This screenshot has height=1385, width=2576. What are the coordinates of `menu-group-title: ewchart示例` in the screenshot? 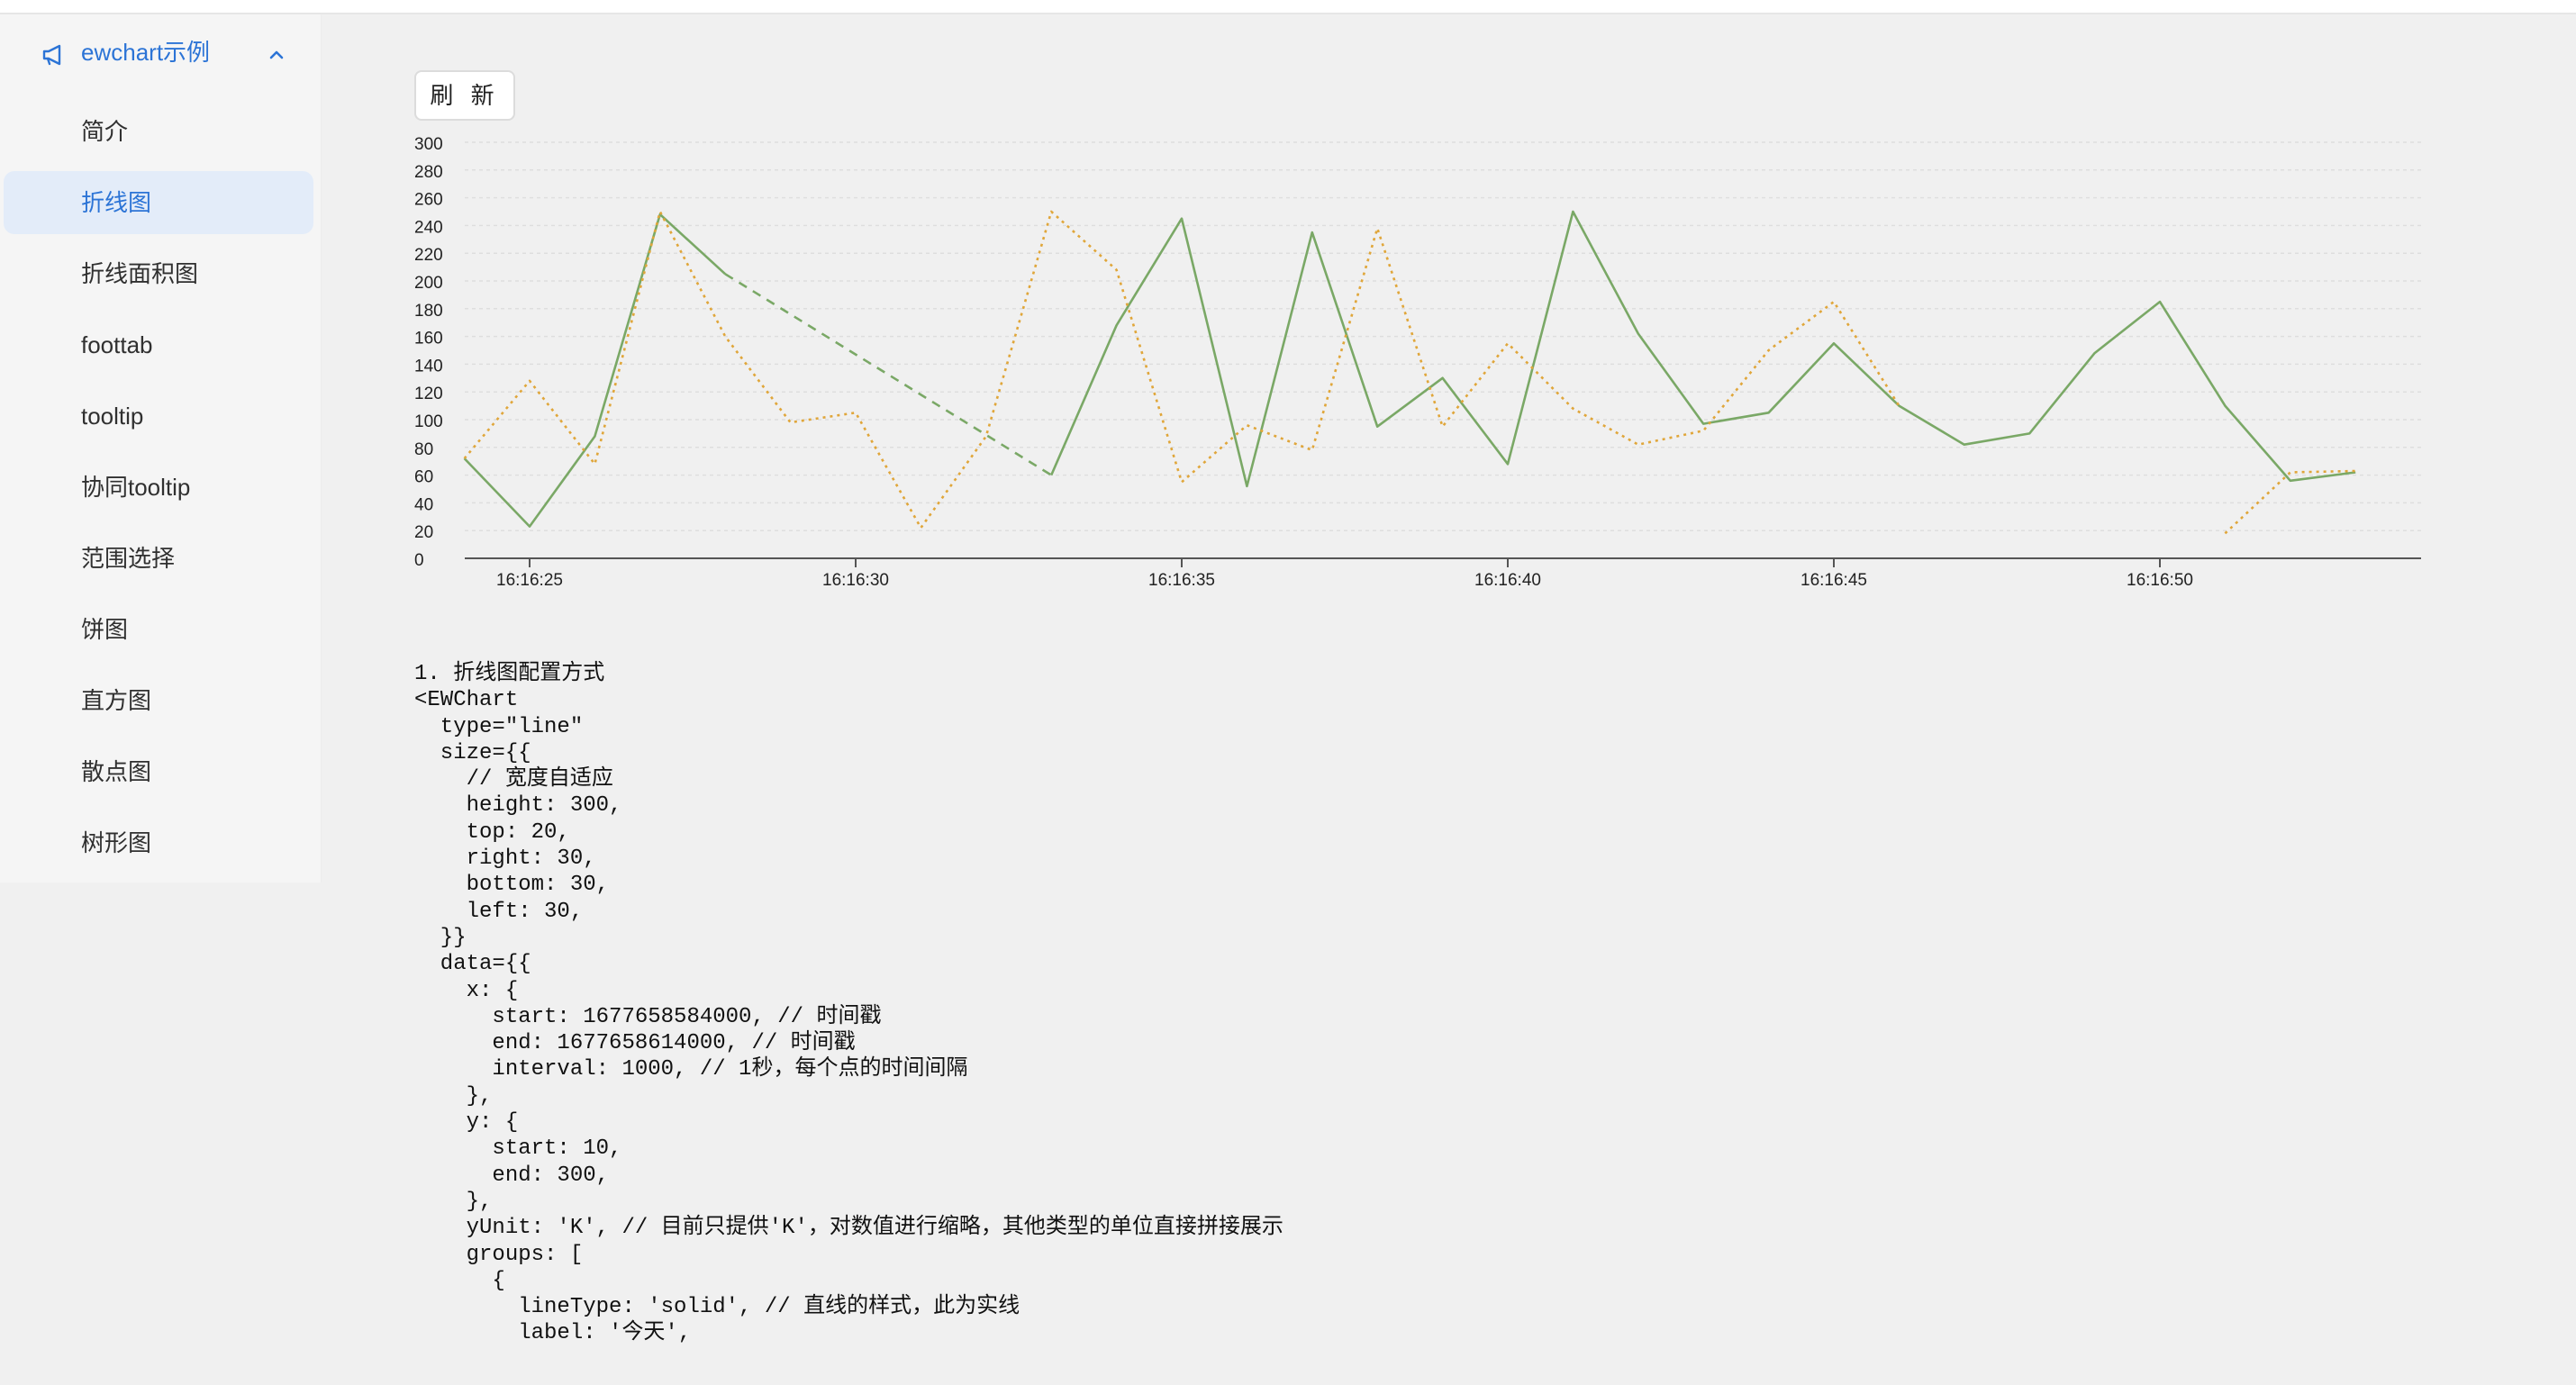 It's located at (146, 52).